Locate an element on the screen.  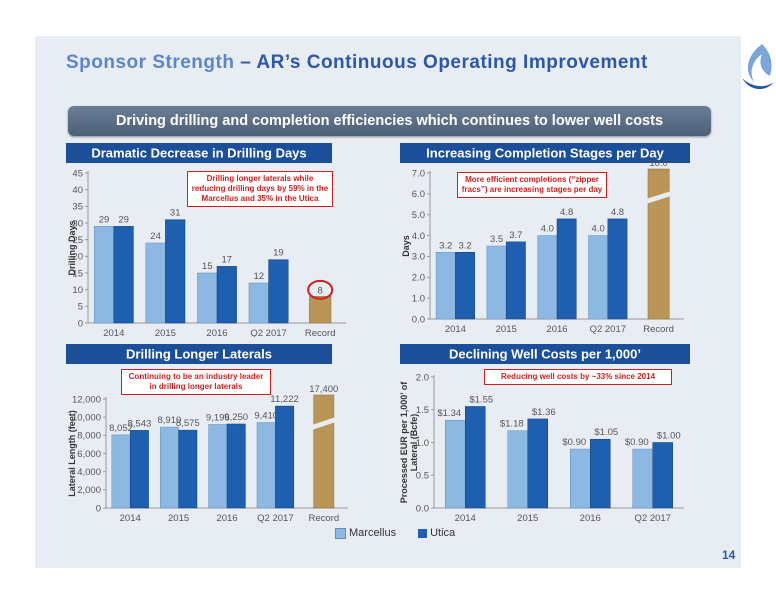
y-axis-label: Lateral Length (feet) is located at coordinates (72, 453).